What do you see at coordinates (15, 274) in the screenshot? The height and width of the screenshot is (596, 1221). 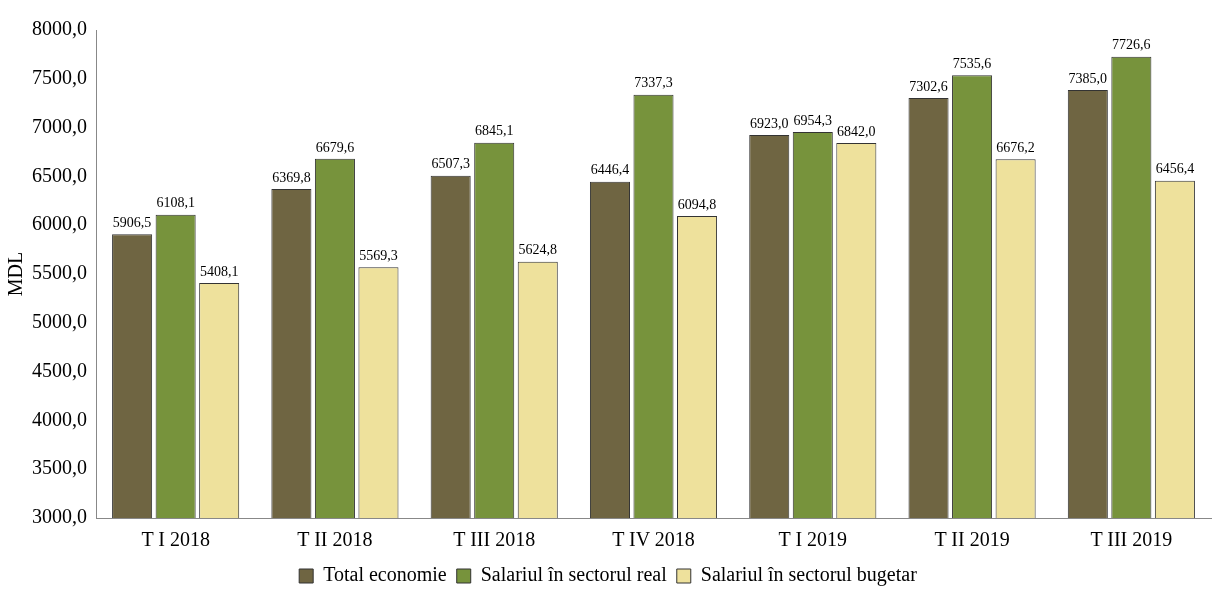 I see `y-axis-title: MDL` at bounding box center [15, 274].